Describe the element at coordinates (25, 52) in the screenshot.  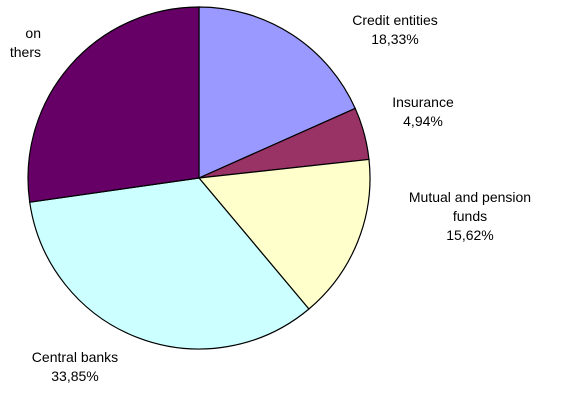
I see `slice-label-4-1: thers` at that location.